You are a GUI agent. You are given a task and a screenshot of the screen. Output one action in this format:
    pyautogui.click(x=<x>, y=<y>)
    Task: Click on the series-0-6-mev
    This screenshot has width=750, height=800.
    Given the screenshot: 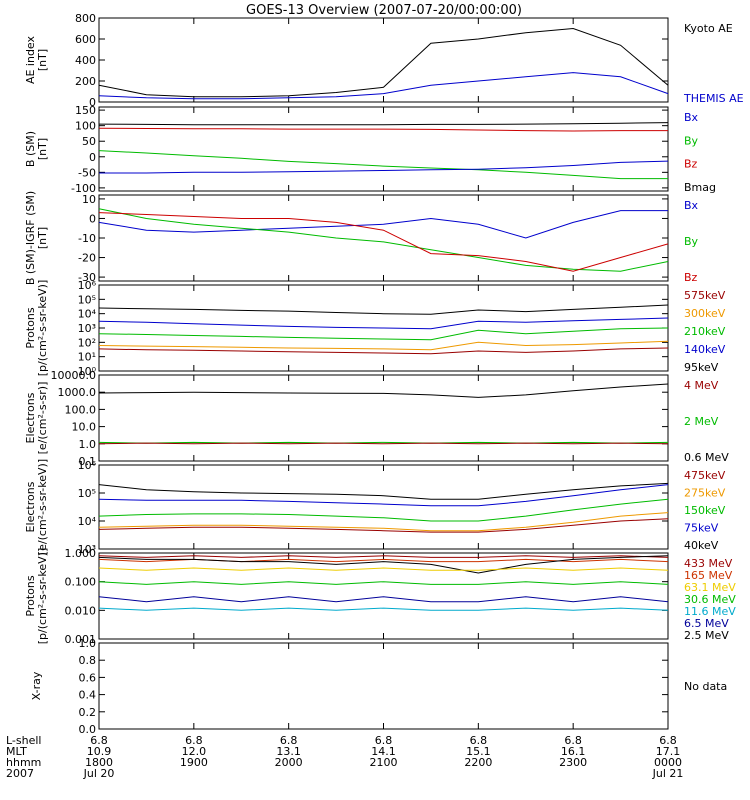 What is the action you would take?
    pyautogui.click(x=383, y=390)
    